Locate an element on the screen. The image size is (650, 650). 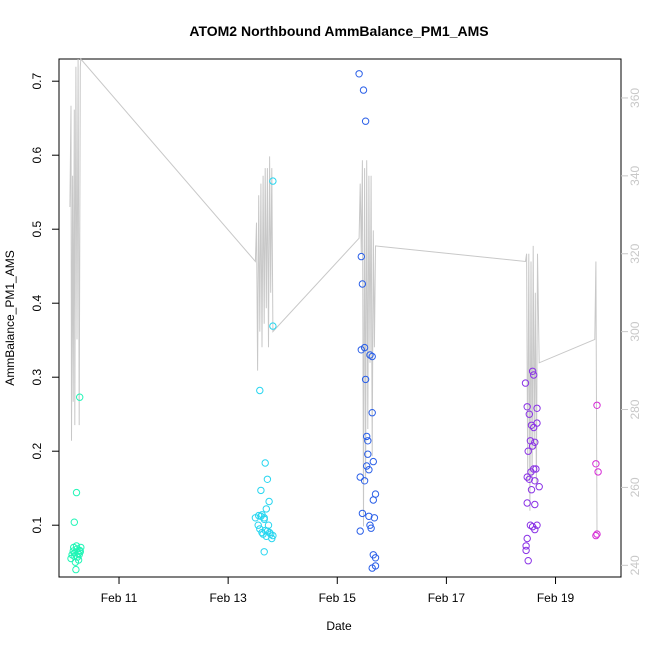
x-axis-label: Date is located at coordinates (339, 626).